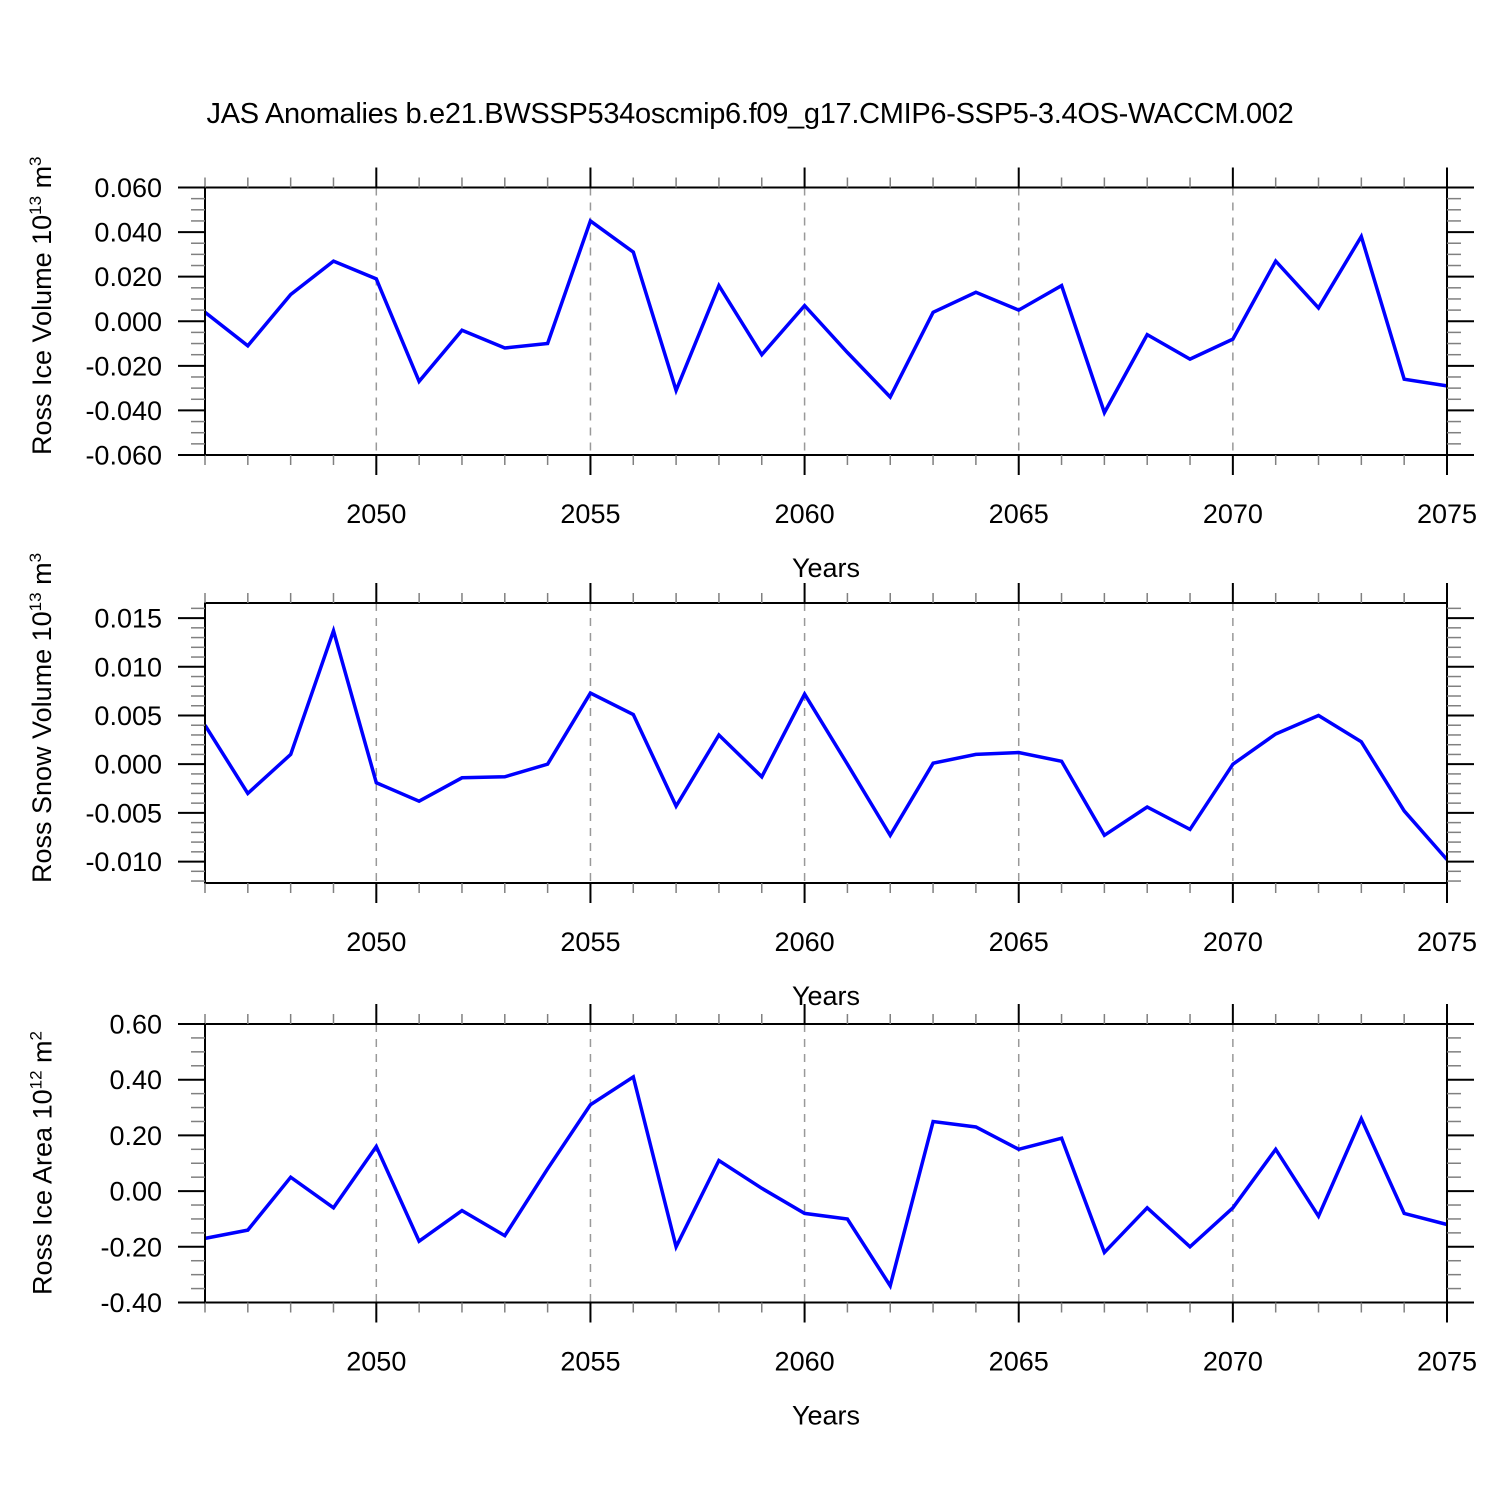 This screenshot has height=1500, width=1500. Describe the element at coordinates (128, 667) in the screenshot. I see `y-tick-label: 0.010` at that location.